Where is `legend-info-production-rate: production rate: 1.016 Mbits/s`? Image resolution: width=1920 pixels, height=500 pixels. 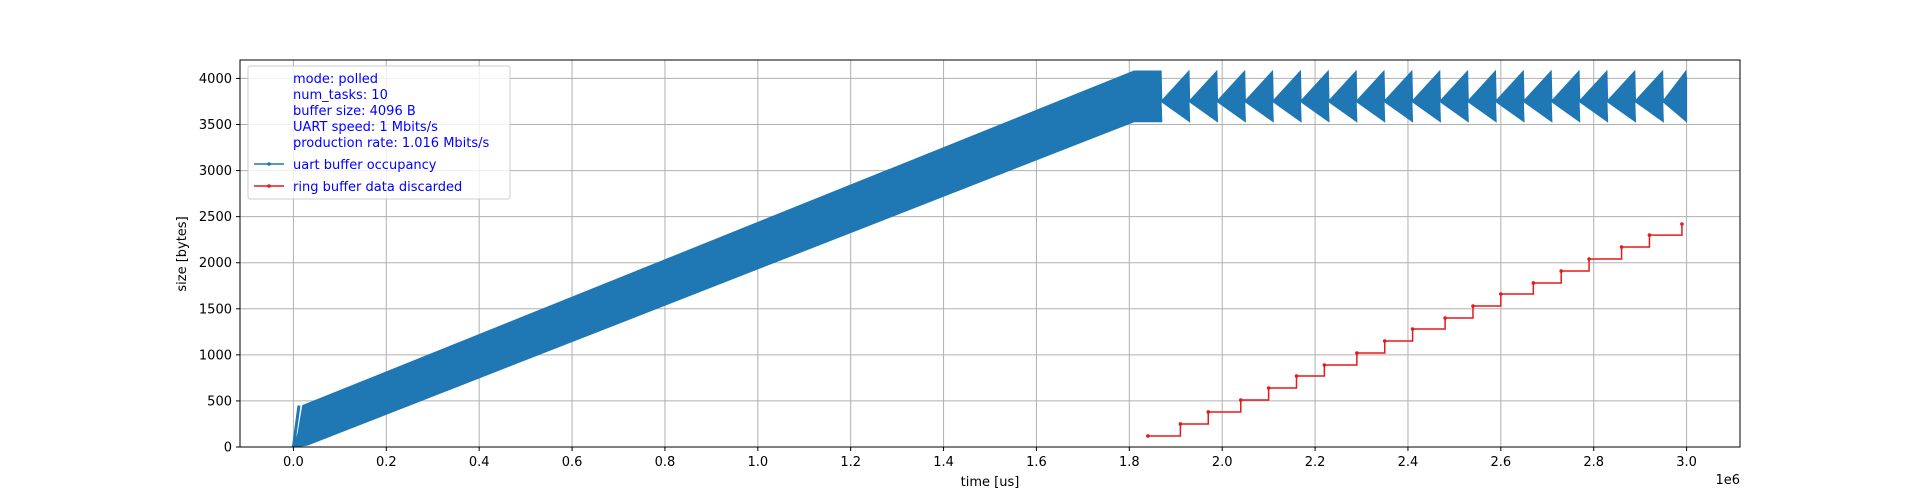 legend-info-production-rate: production rate: 1.016 Mbits/s is located at coordinates (391, 143).